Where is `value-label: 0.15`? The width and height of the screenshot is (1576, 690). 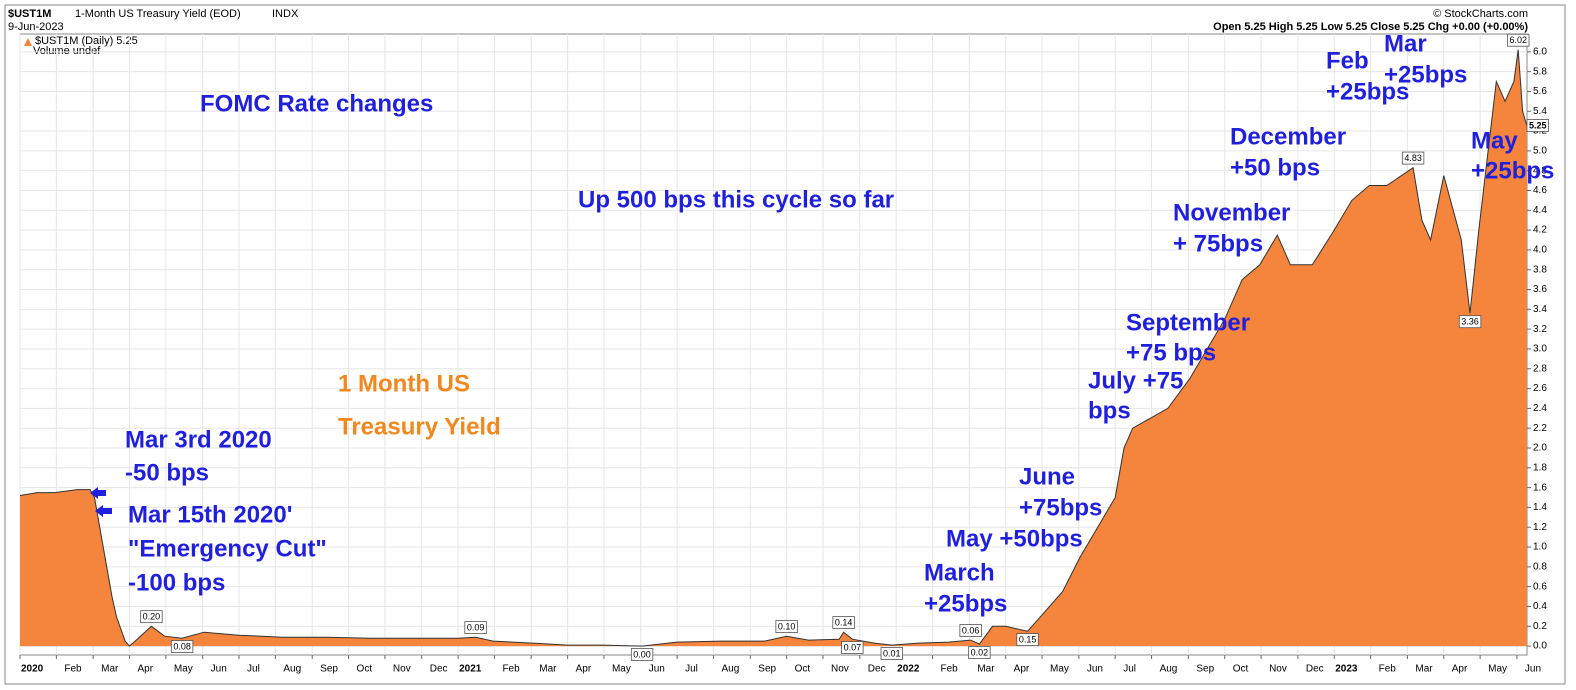
value-label: 0.15 is located at coordinates (1027, 640).